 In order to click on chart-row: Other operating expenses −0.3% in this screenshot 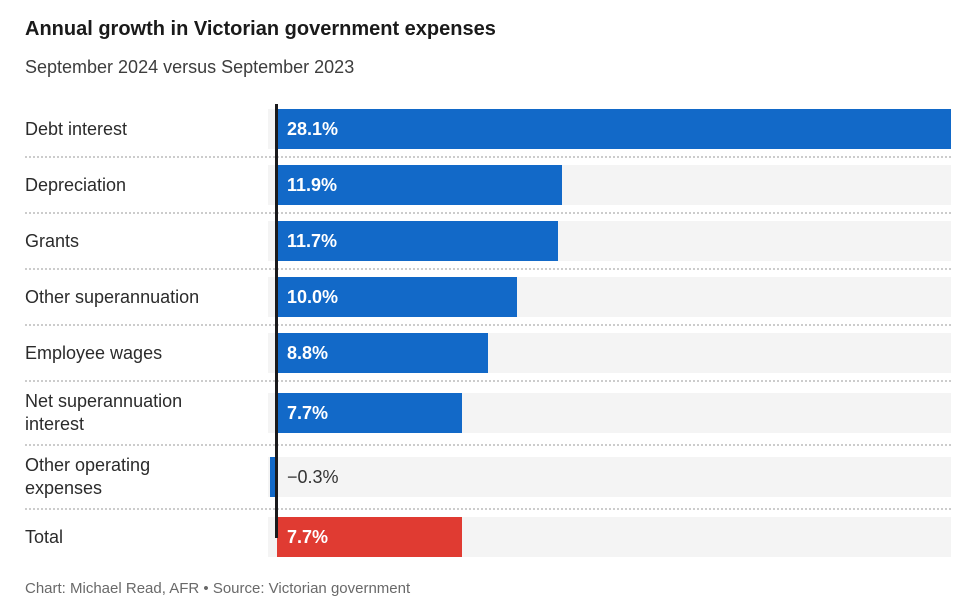, I will do `click(488, 478)`.